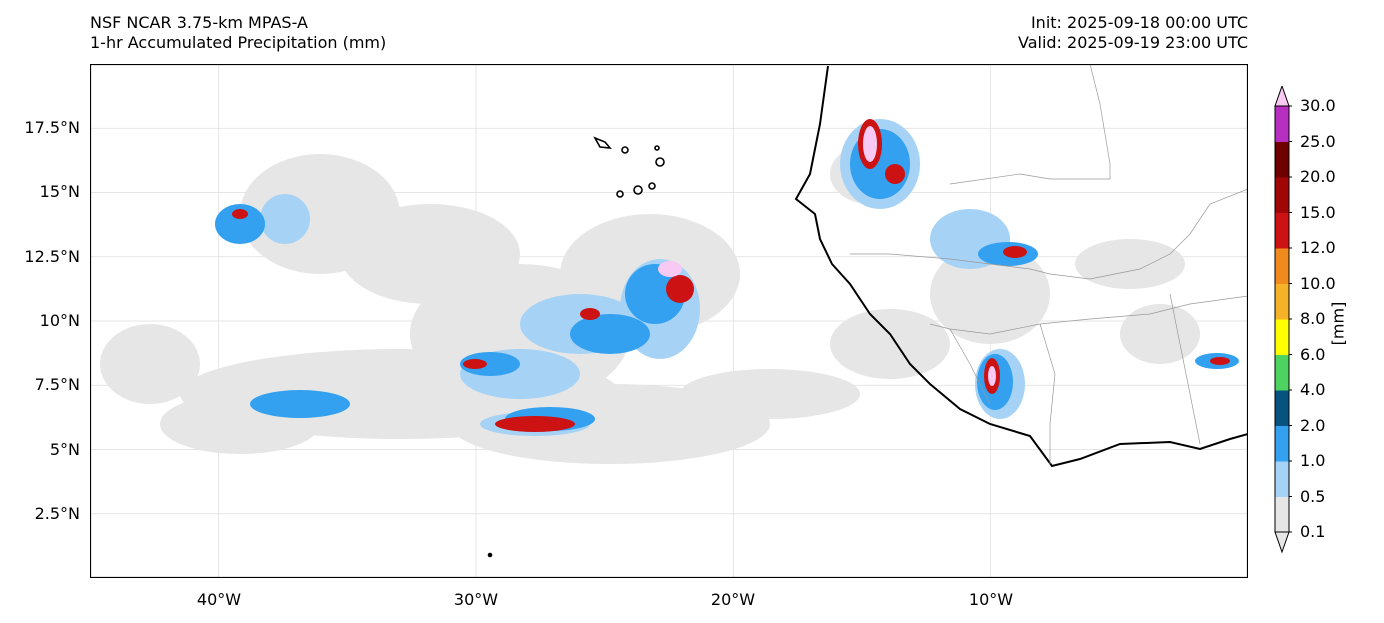 The width and height of the screenshot is (1384, 623). What do you see at coordinates (476, 599) in the screenshot?
I see `lon-tick-label: 30°W` at bounding box center [476, 599].